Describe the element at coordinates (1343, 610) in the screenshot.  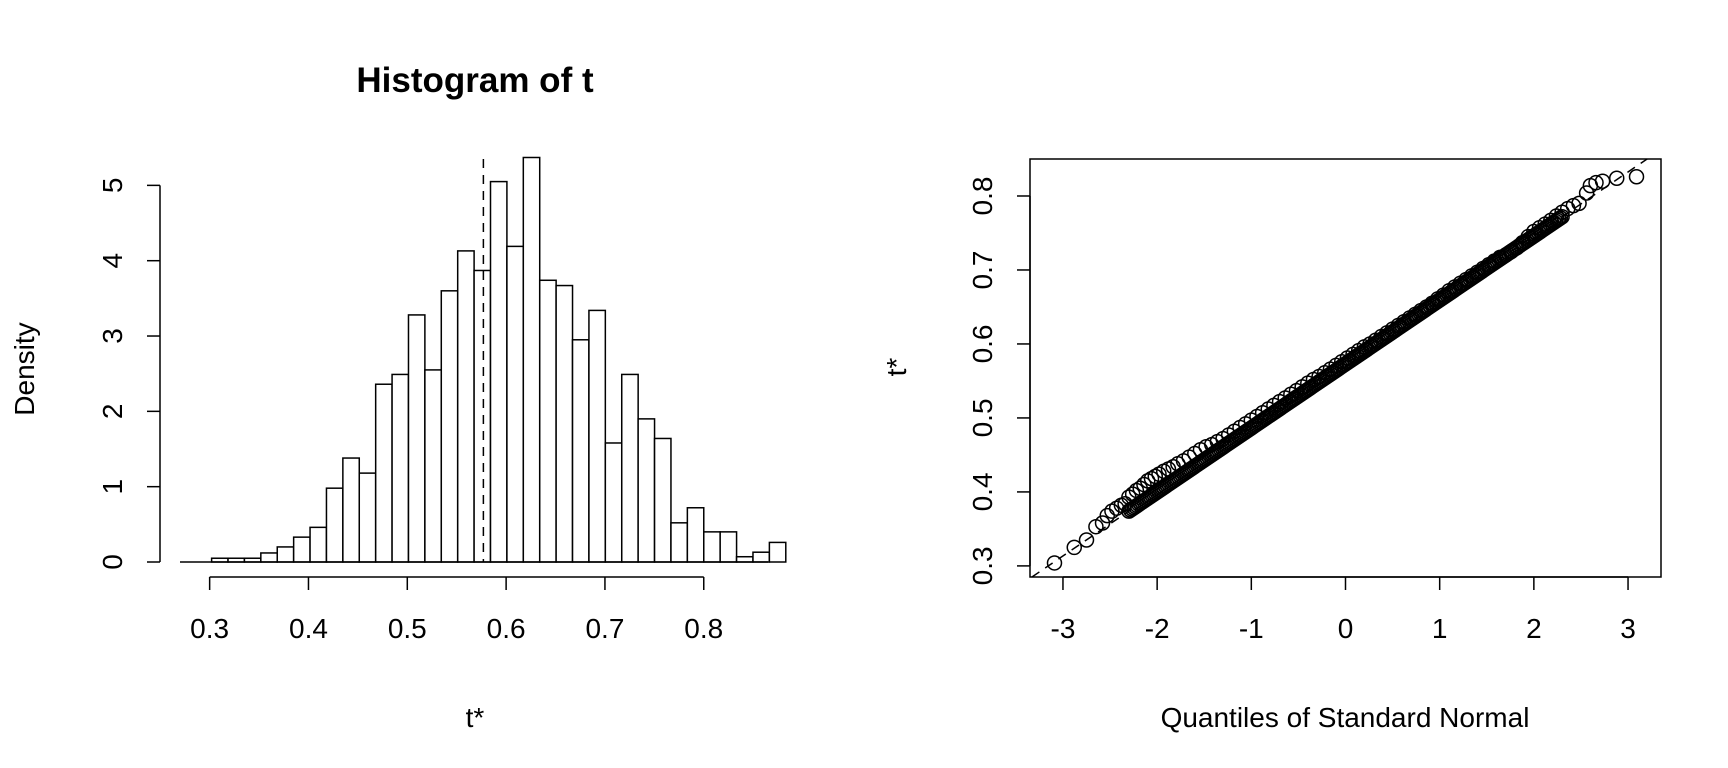
I see `qq-x-axis: -3 -2 -1 0 1 2 3` at that location.